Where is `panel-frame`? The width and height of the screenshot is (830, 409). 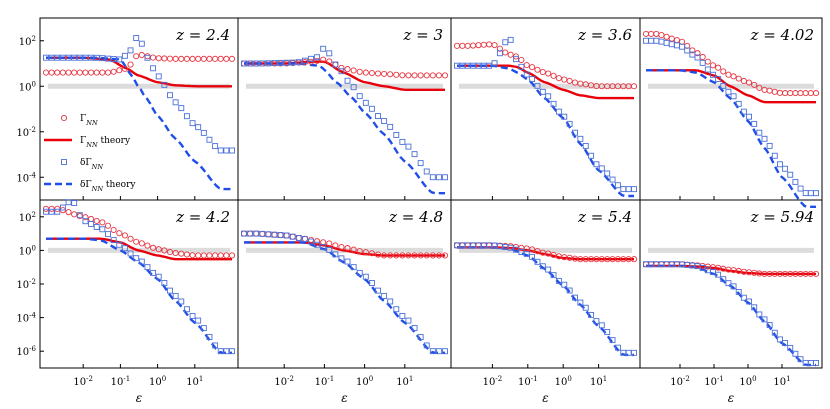
panel-frame is located at coordinates (731, 284).